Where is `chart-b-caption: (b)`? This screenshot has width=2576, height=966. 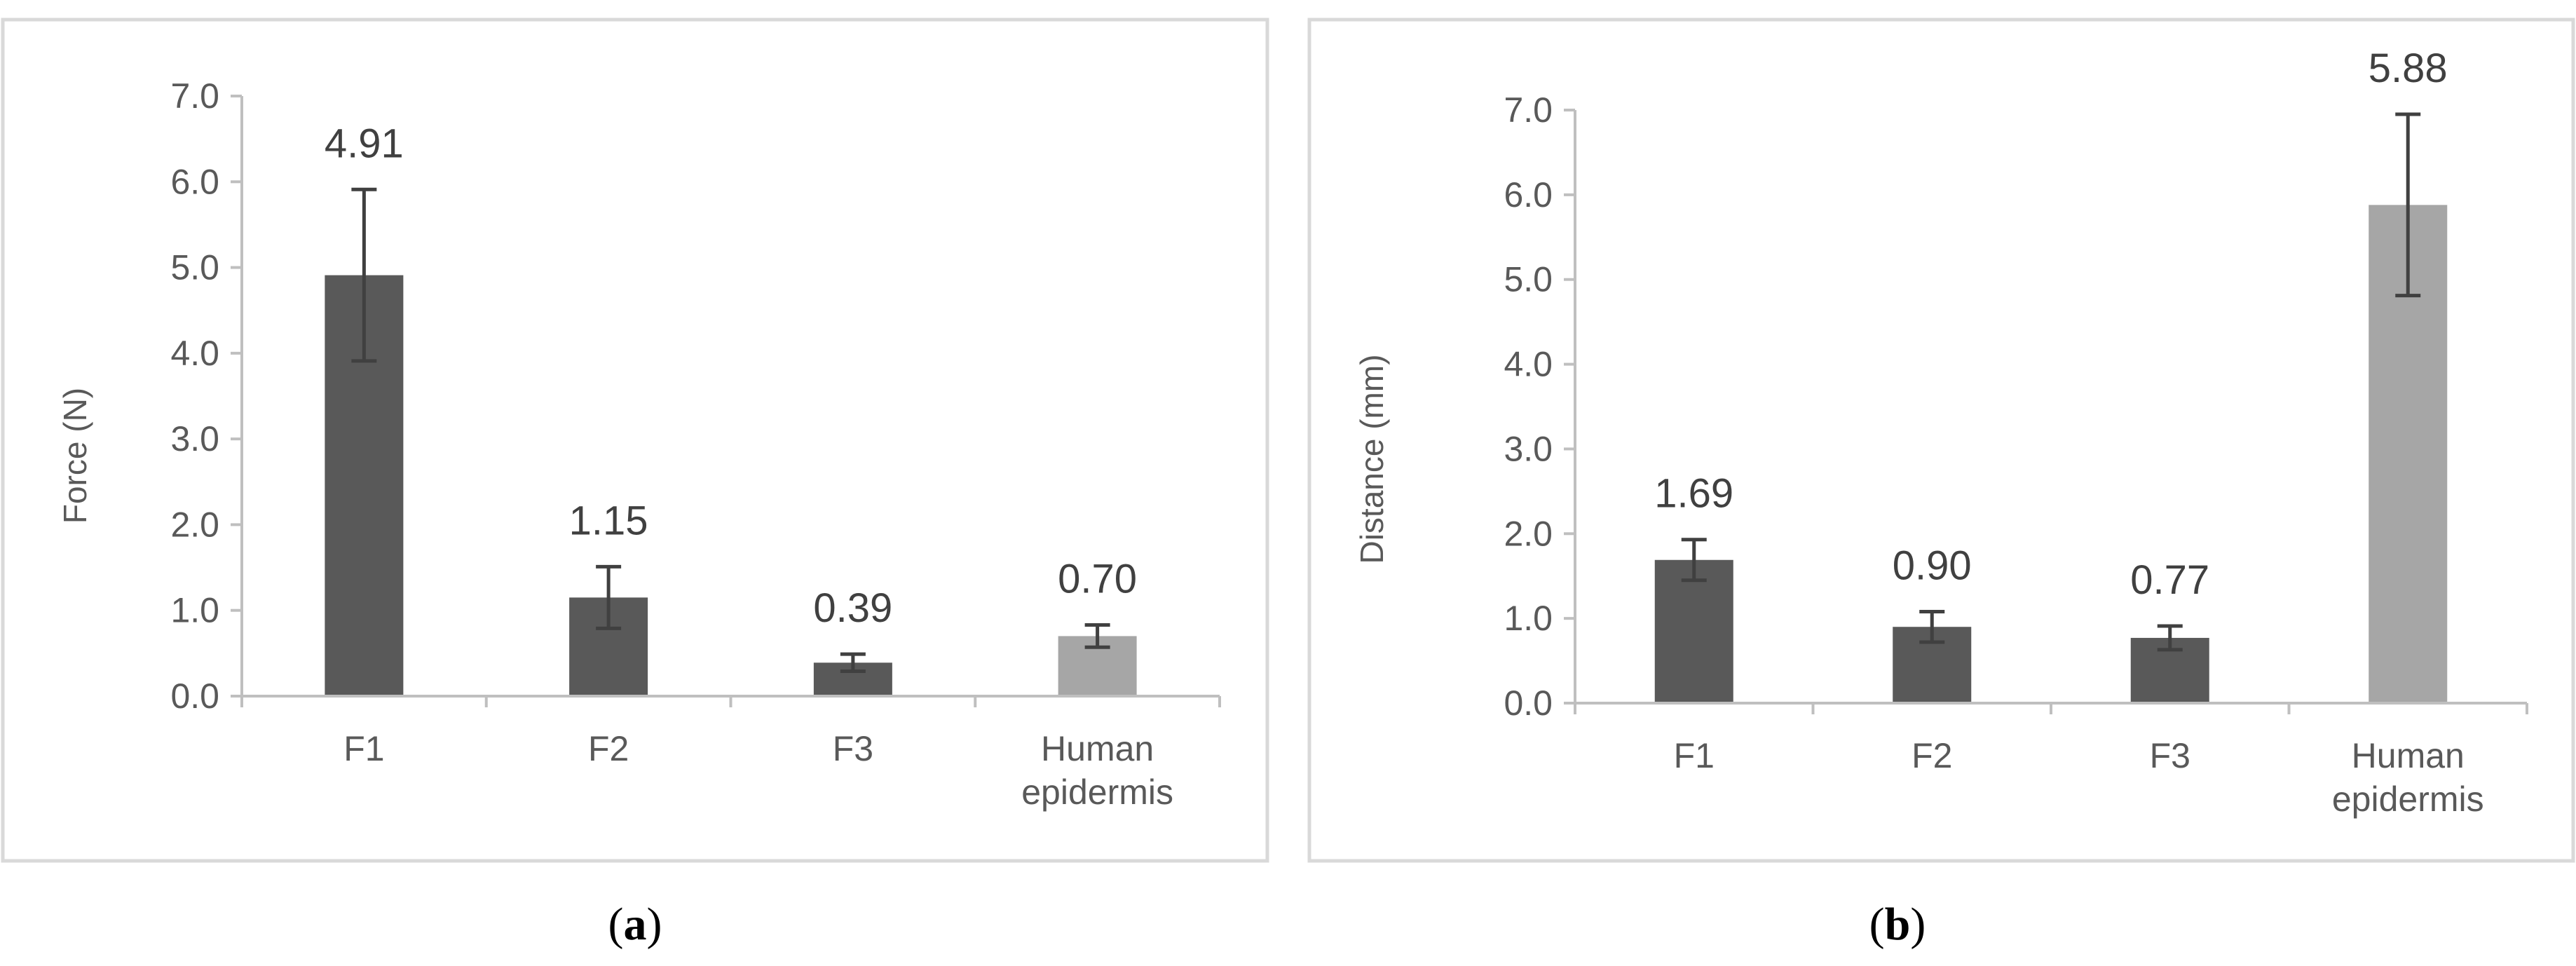
chart-b-caption: (b) is located at coordinates (1897, 924).